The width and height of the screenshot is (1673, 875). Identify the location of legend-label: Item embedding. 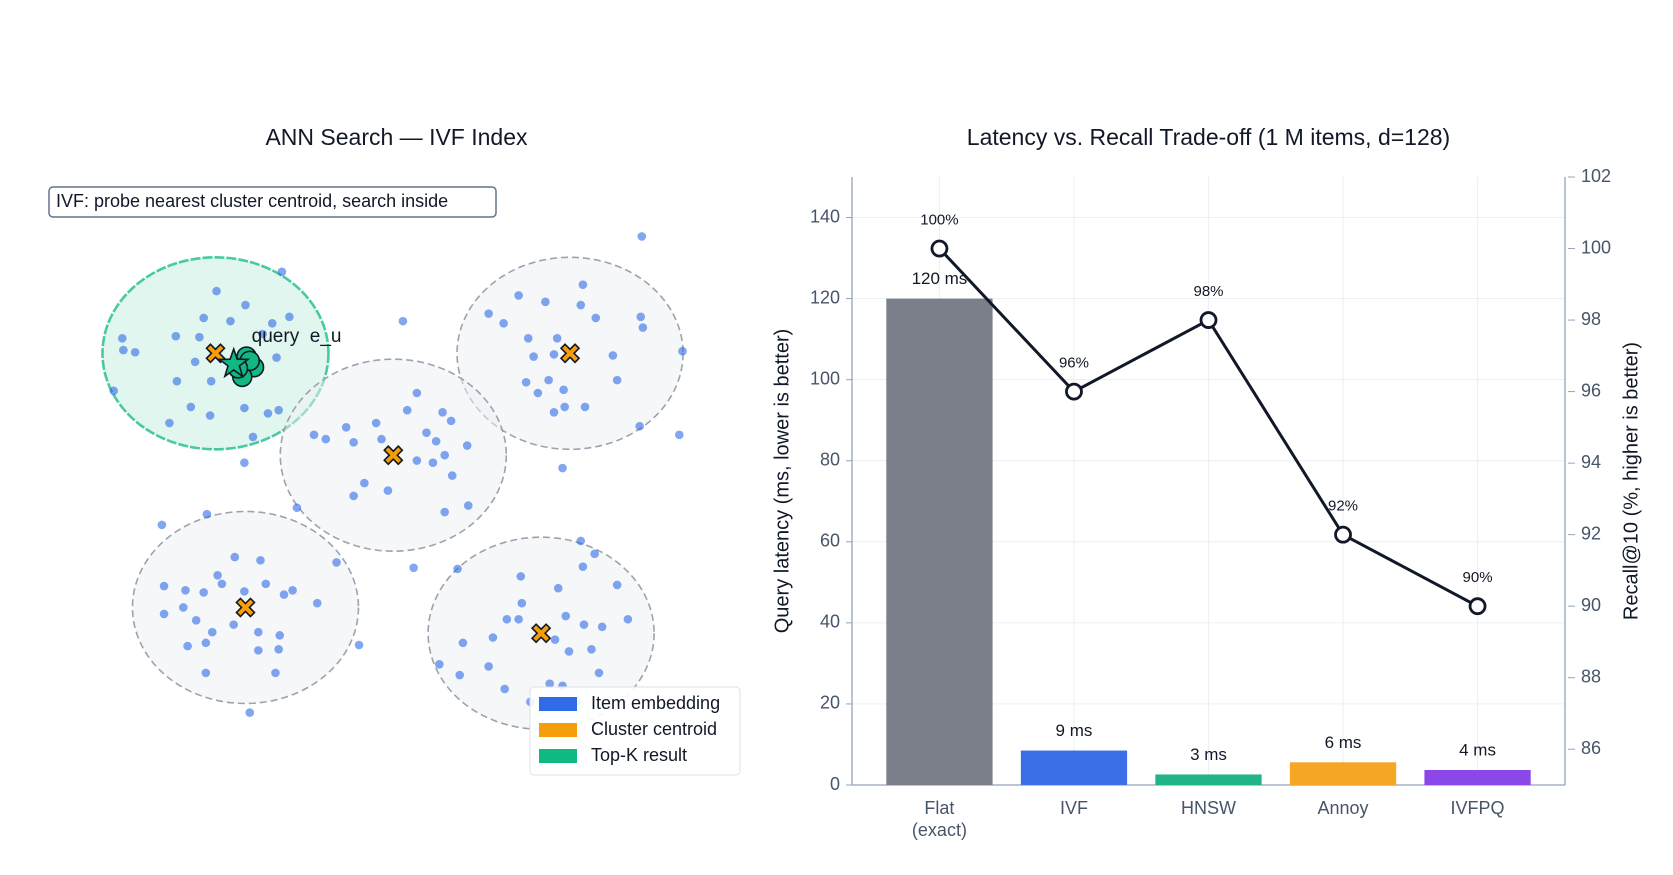
(655, 703).